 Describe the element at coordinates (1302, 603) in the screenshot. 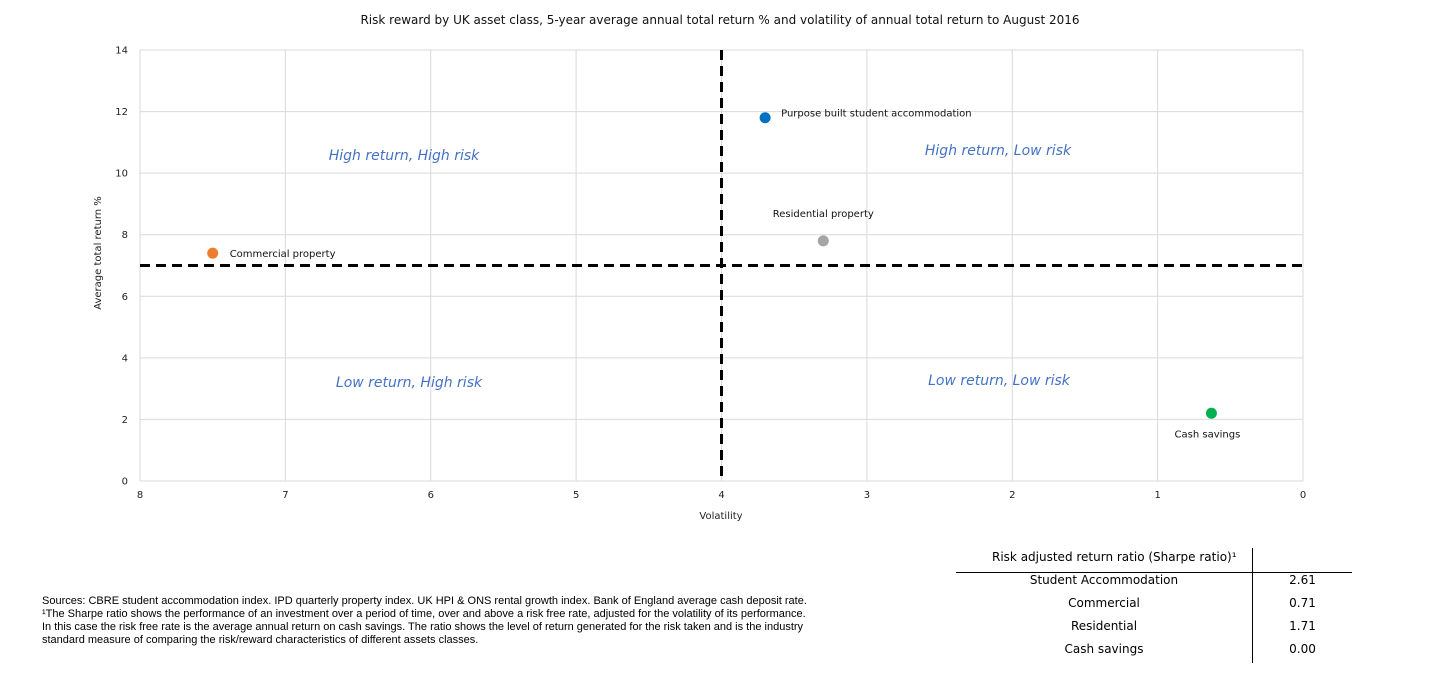

I see `table-cell-value: 0.71` at that location.